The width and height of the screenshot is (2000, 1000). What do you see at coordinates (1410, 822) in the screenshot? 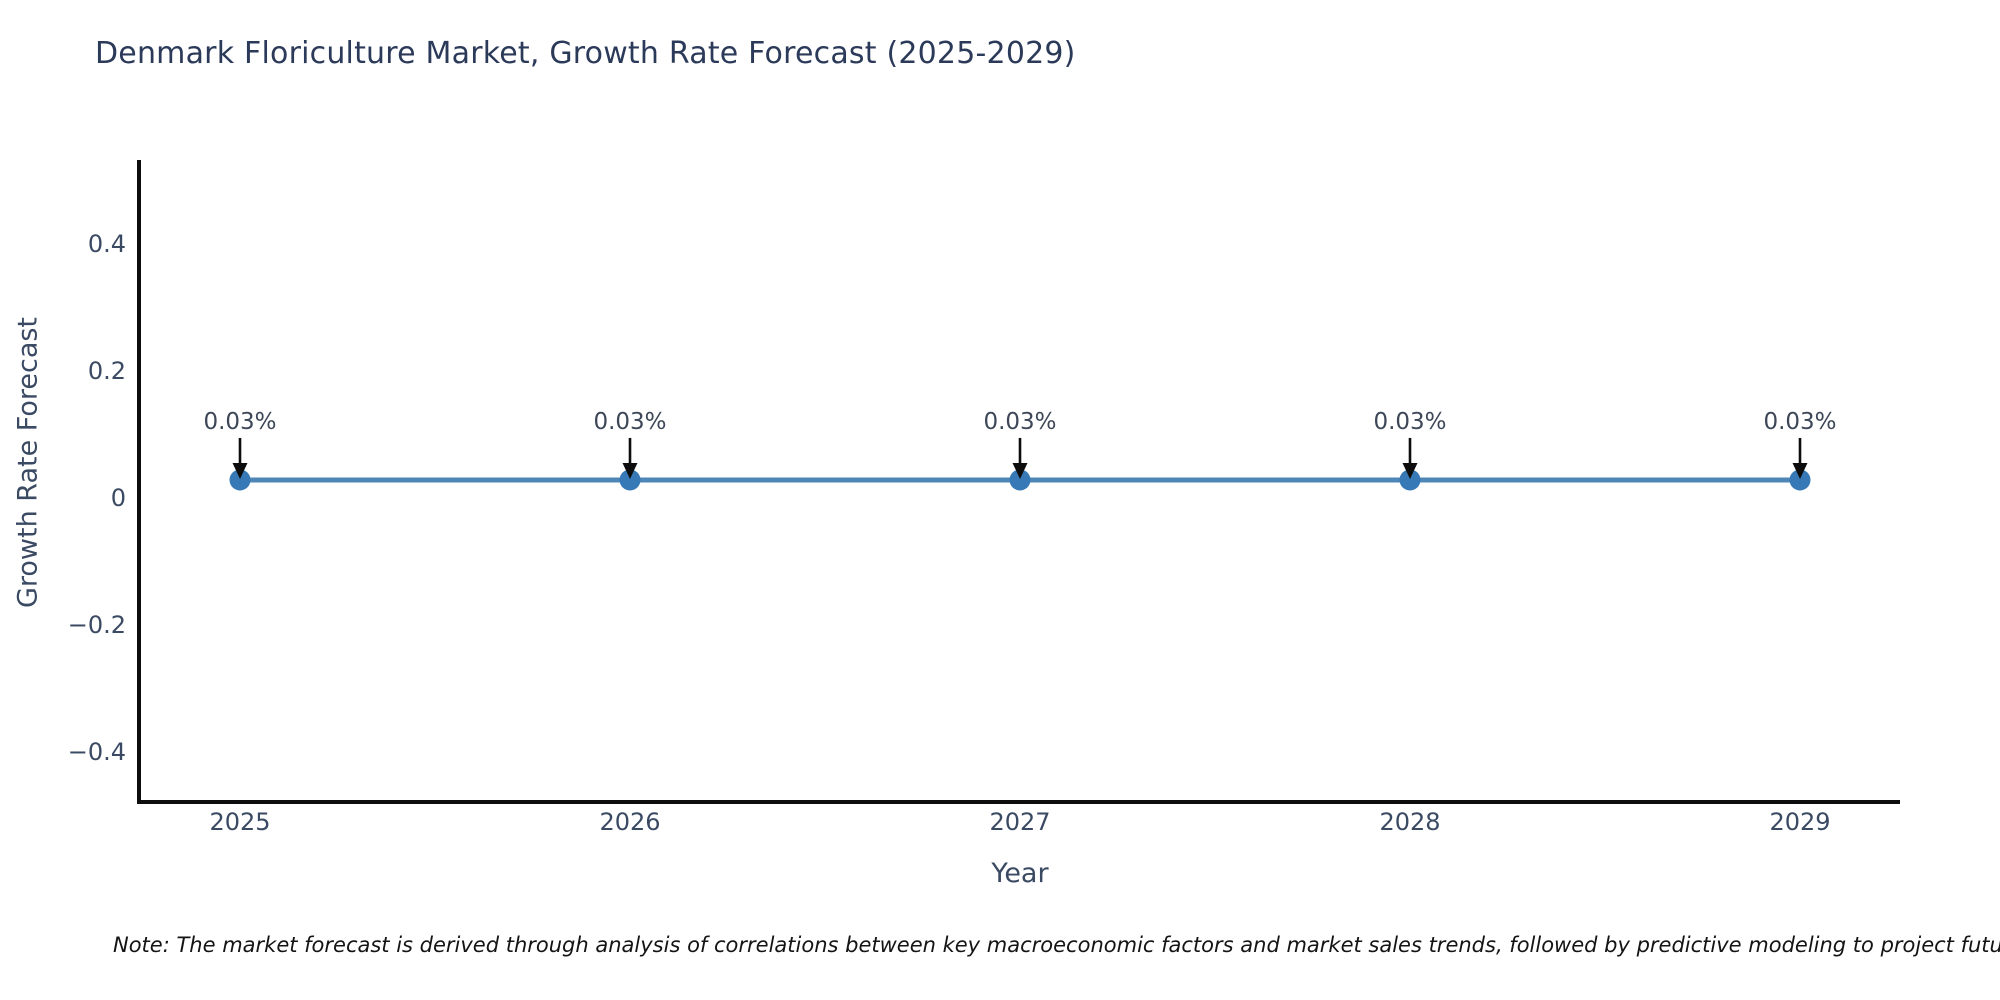
I see `x-tick-label: 2028` at bounding box center [1410, 822].